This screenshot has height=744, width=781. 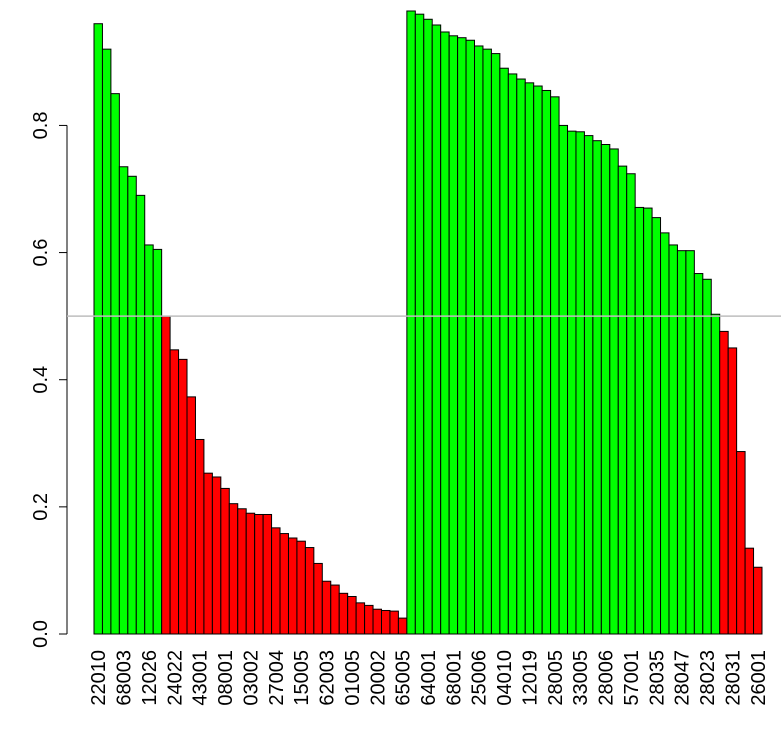 What do you see at coordinates (41, 126) in the screenshot?
I see `y-tick-label: 0.8` at bounding box center [41, 126].